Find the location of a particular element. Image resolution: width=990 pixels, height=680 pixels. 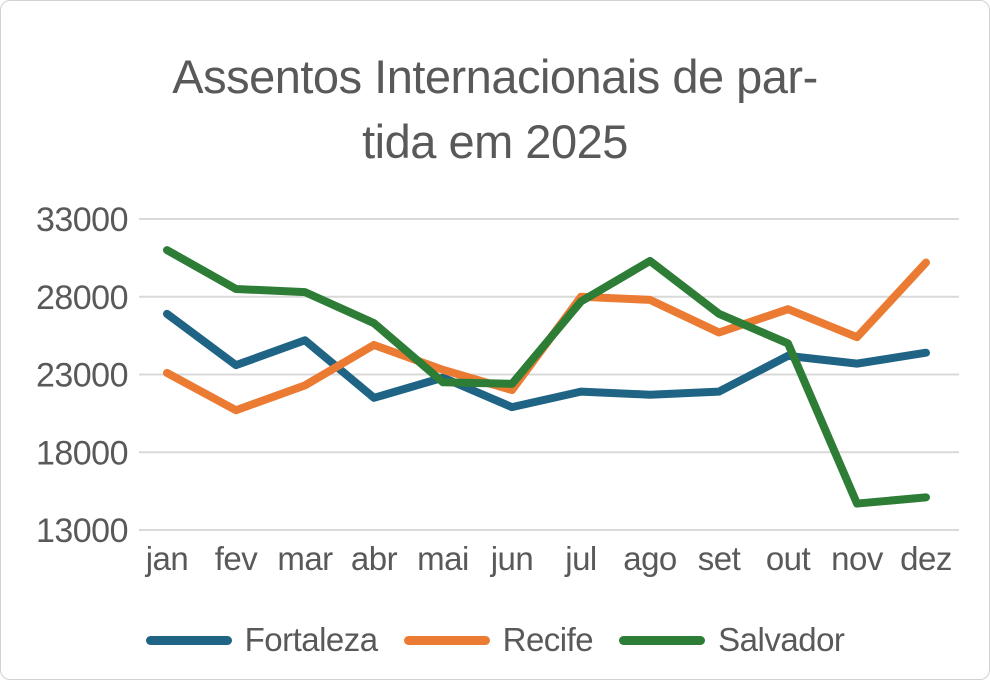

x-tick-label: abr is located at coordinates (374, 558).